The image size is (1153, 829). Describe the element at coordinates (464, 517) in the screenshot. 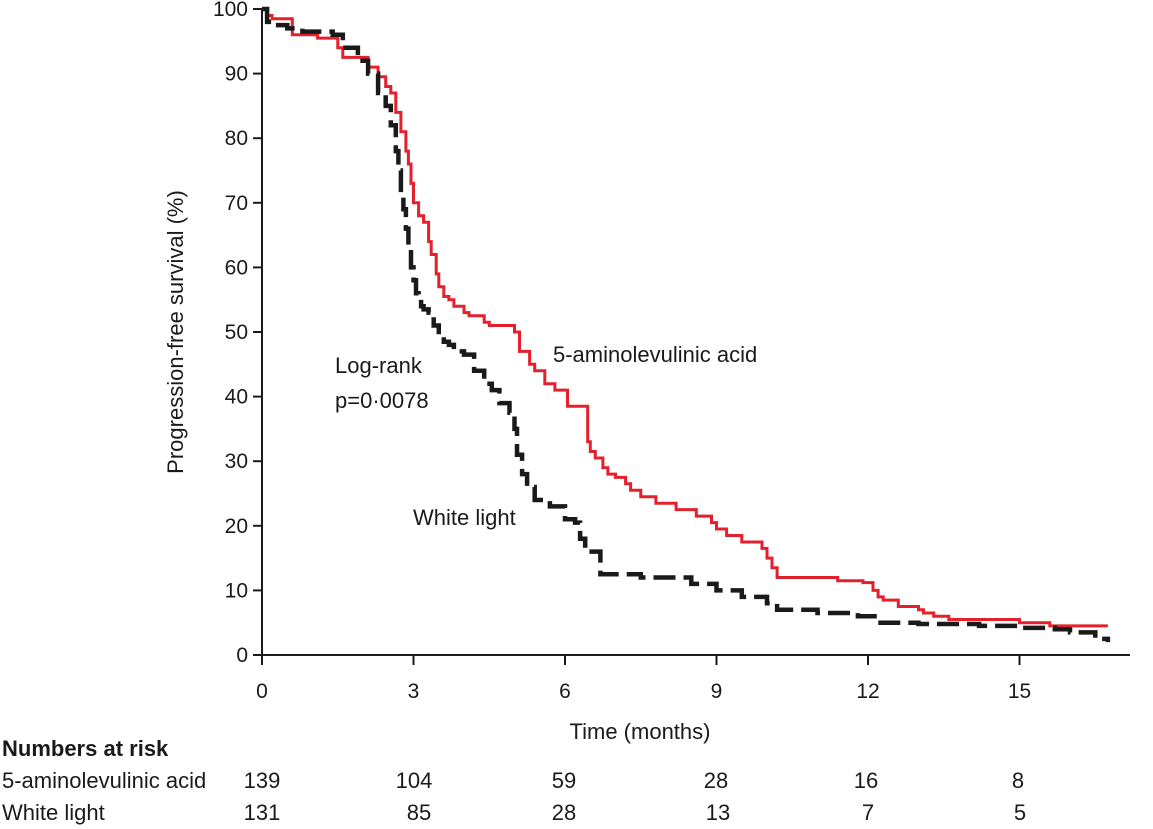

I see `wl-series-label: White light` at that location.